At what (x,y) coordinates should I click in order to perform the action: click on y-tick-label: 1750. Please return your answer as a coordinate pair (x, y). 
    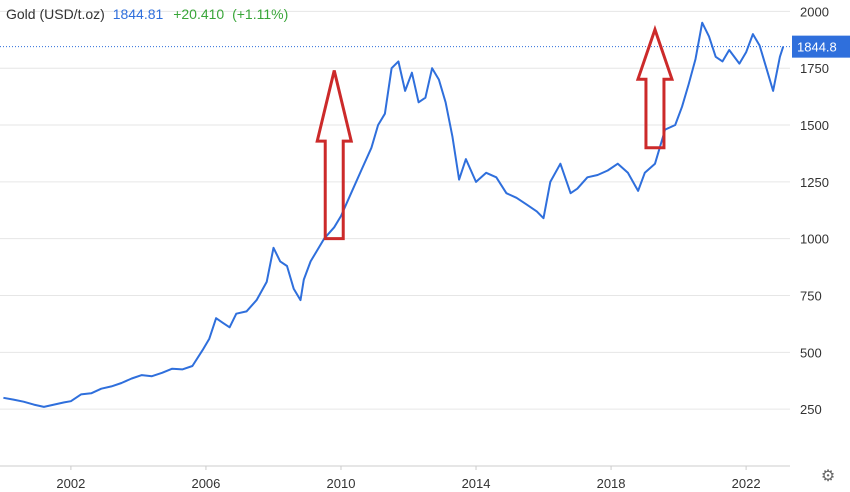
    Looking at the image, I should click on (814, 68).